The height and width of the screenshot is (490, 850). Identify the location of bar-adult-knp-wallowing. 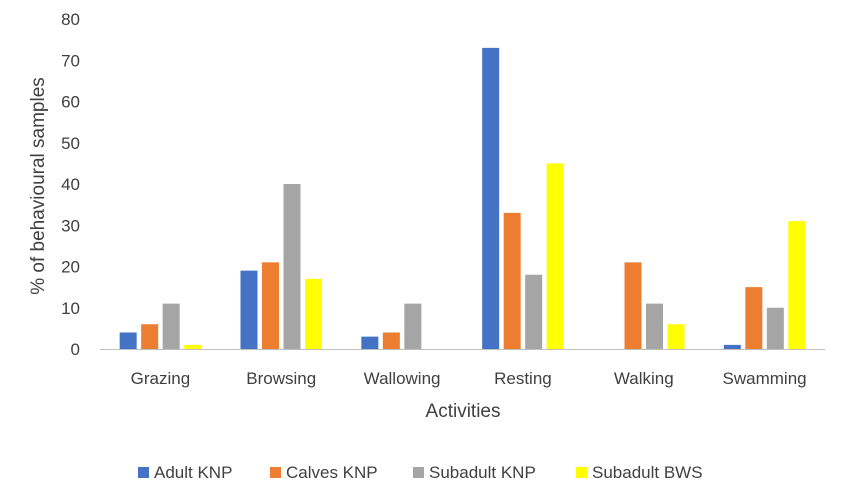
(370, 342).